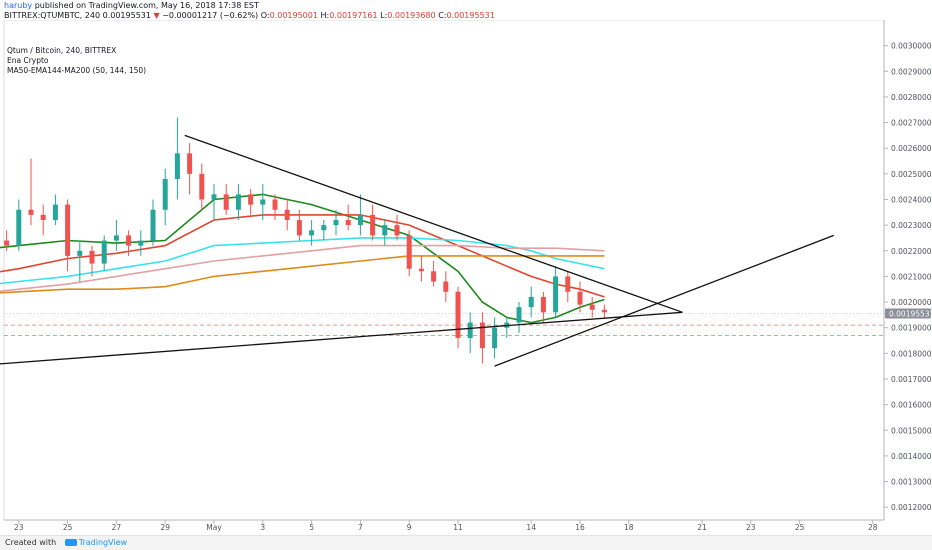 The width and height of the screenshot is (932, 550). I want to click on y-tick-label-13: 0.00170000, so click(911, 379).